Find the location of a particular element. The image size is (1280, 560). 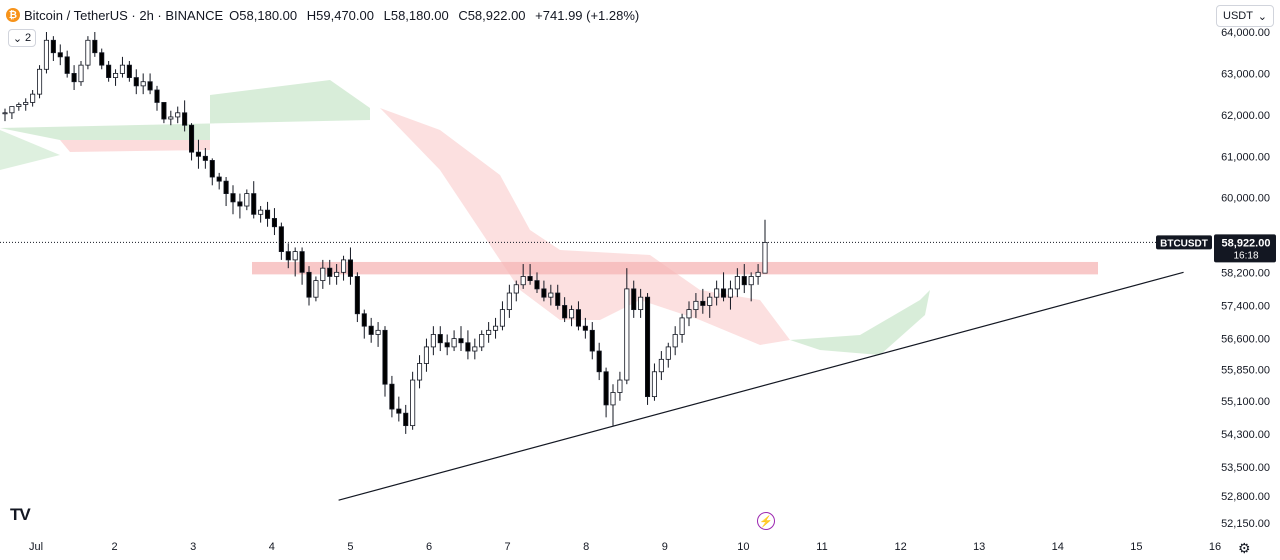

y-tick-label: 55,850.00 is located at coordinates (1245, 371).